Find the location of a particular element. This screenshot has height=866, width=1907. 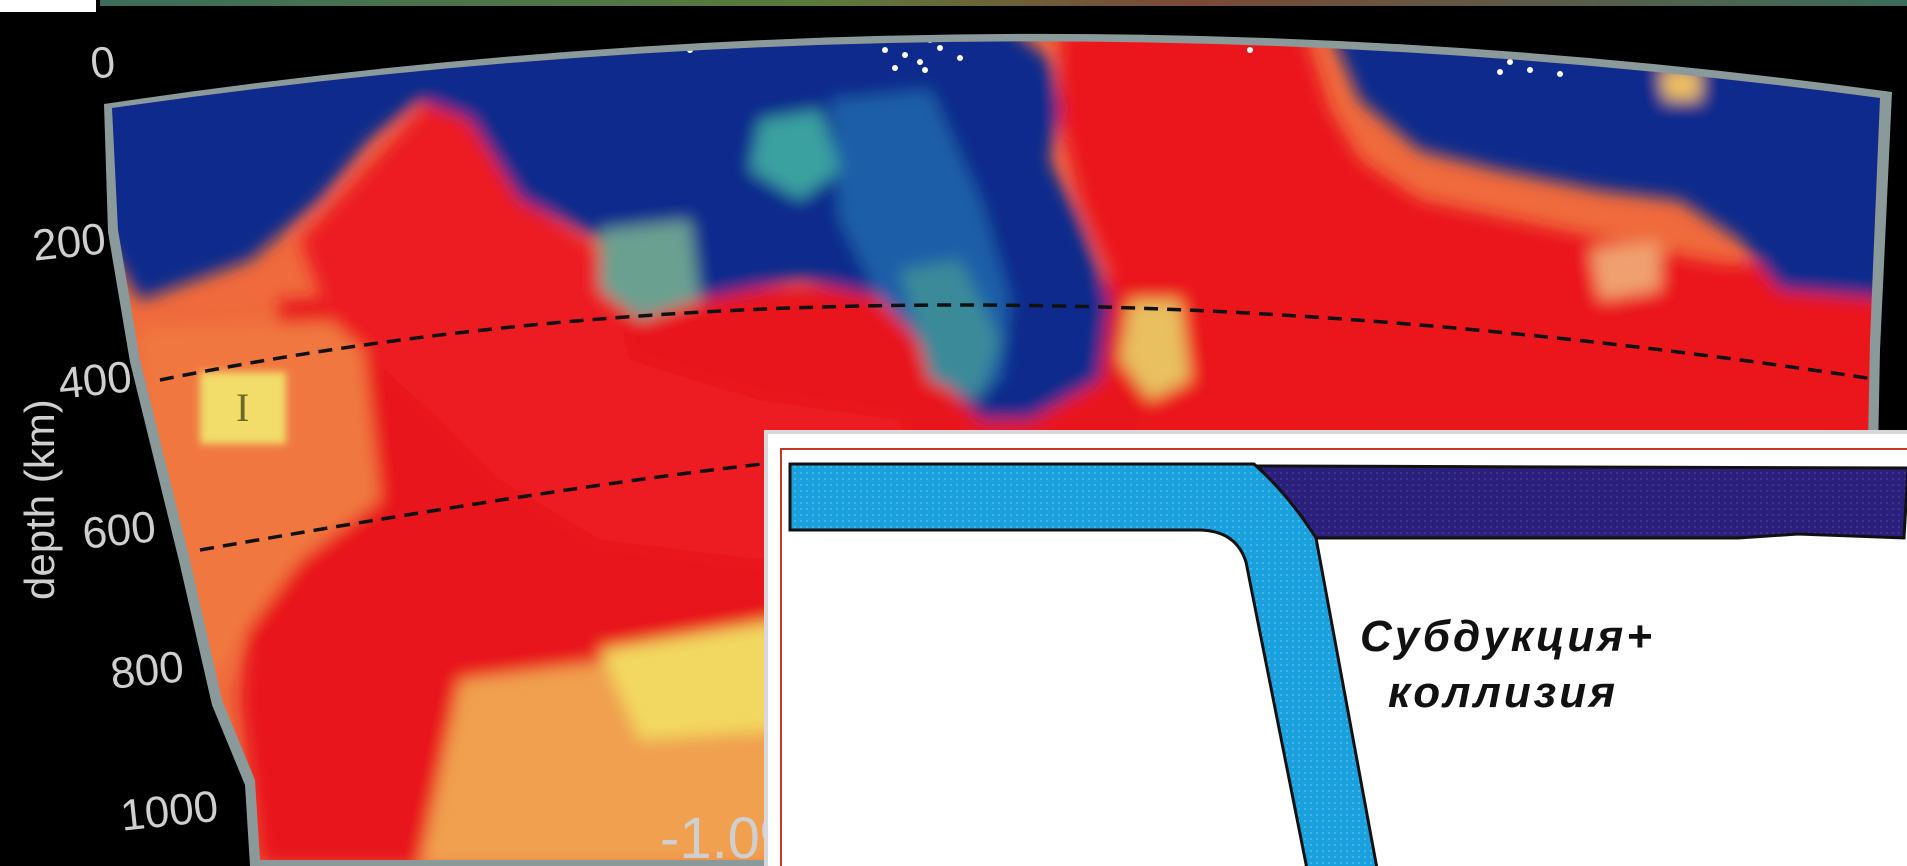

fast-anomaly-right is located at coordinates (1605, 170).